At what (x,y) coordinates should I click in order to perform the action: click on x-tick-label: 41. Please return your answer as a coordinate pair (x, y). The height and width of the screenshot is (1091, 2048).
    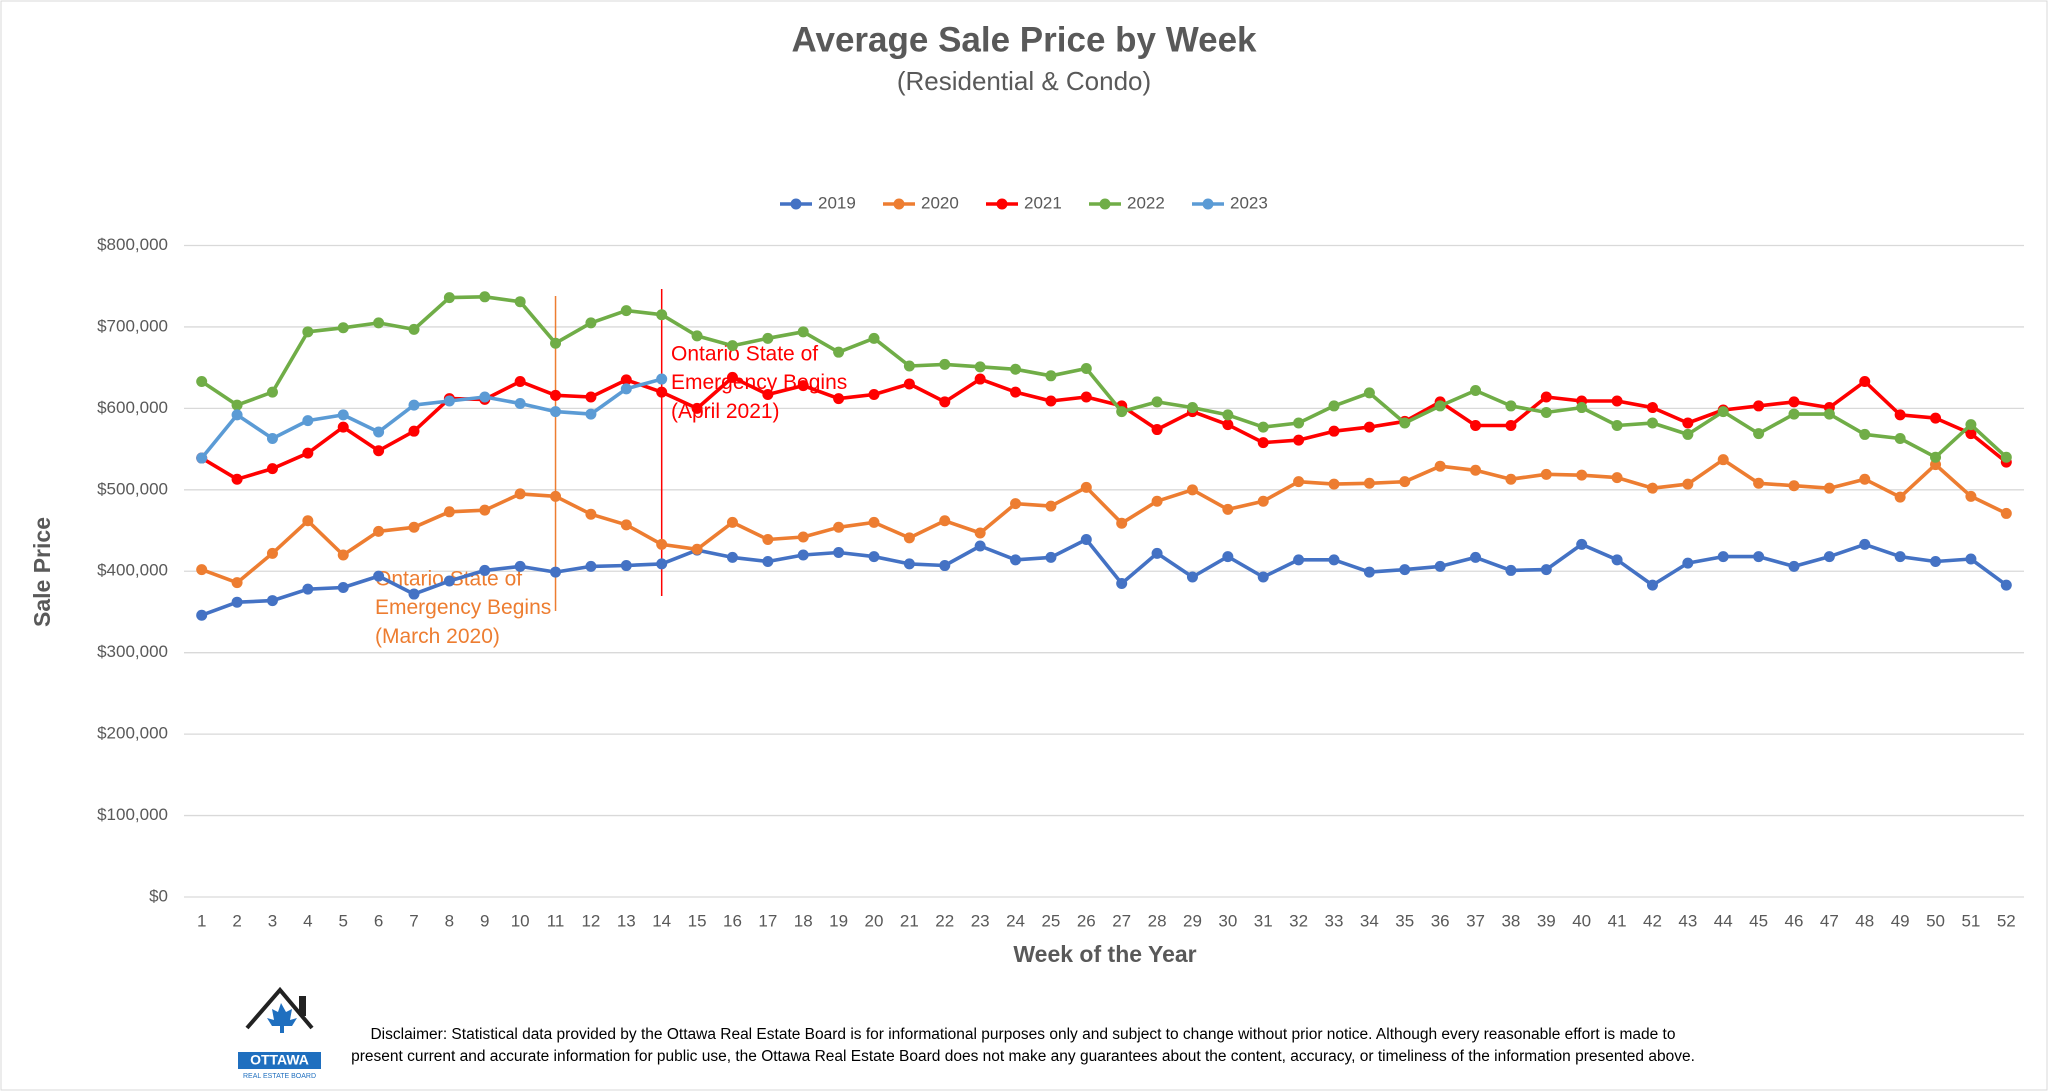
    Looking at the image, I should click on (1617, 920).